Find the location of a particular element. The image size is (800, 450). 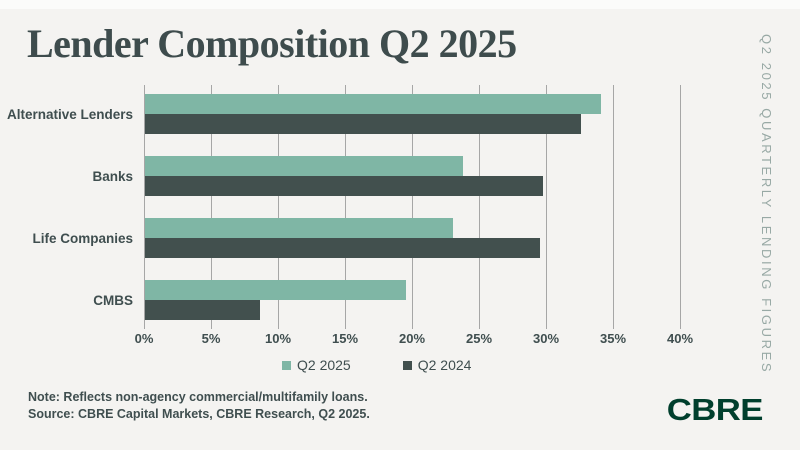

legend-label-q2-2025: Q2 2025 is located at coordinates (324, 365).